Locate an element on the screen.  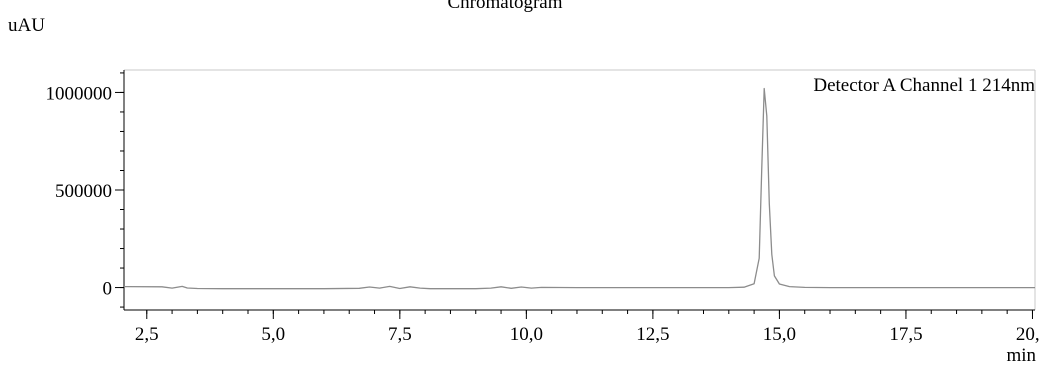
y-tick-label: 1000000 is located at coordinates (79, 93).